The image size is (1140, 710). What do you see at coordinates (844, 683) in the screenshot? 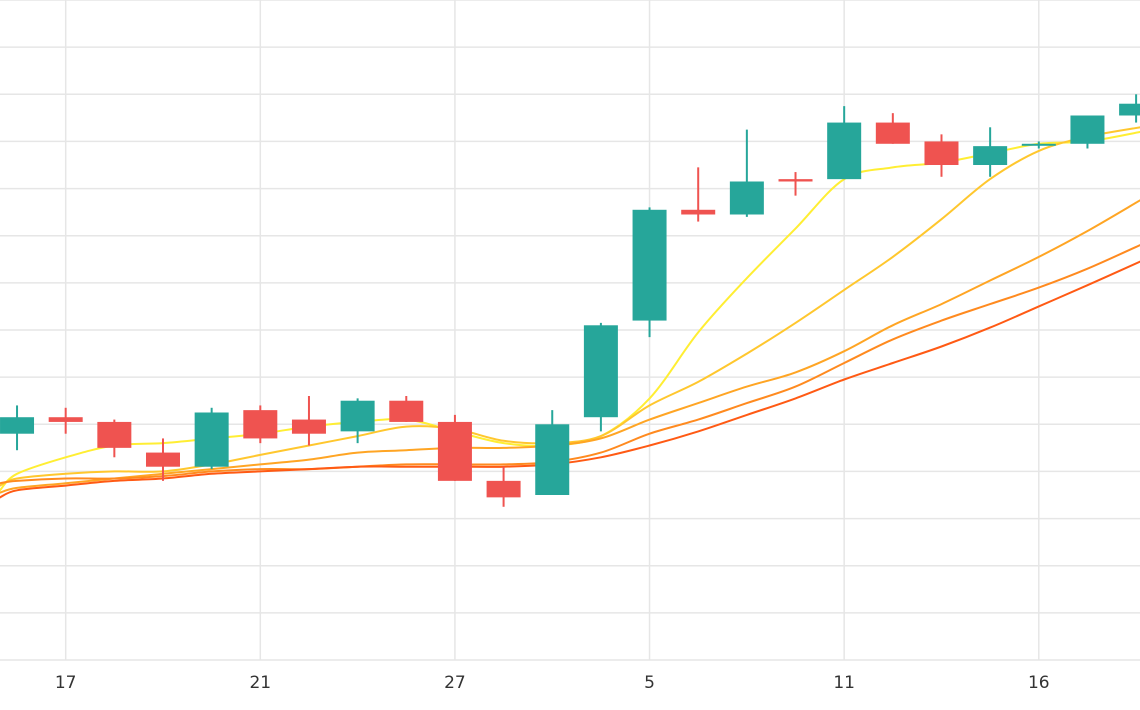
I see `x-tick-label: 11` at bounding box center [844, 683].